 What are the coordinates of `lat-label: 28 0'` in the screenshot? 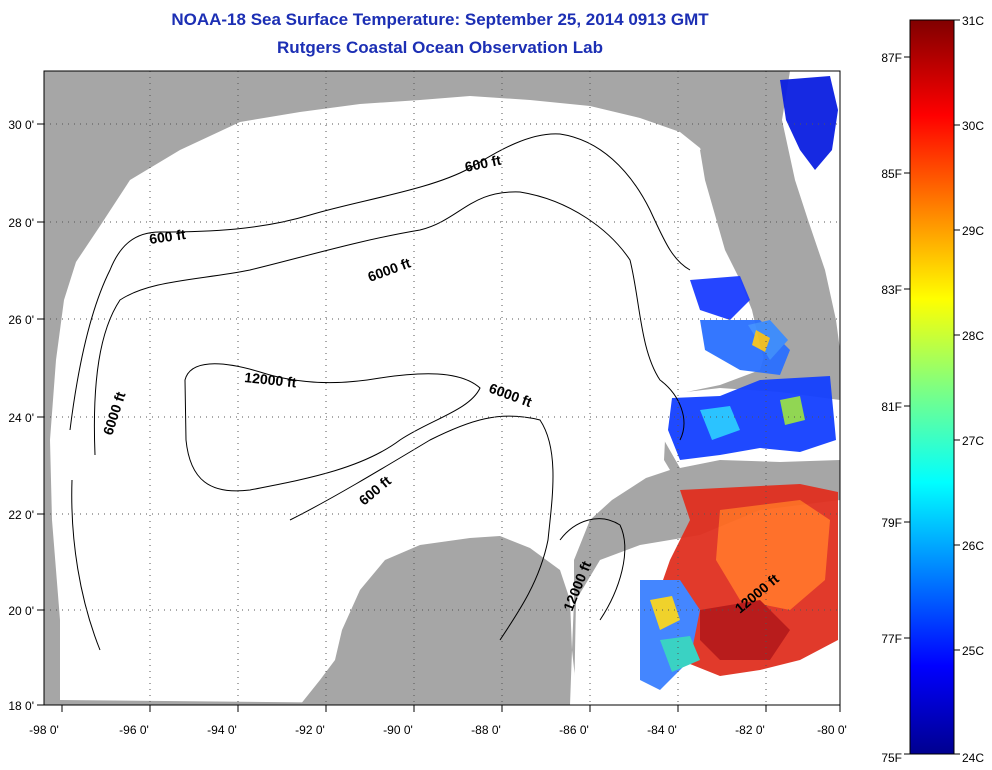 It's located at (21, 223).